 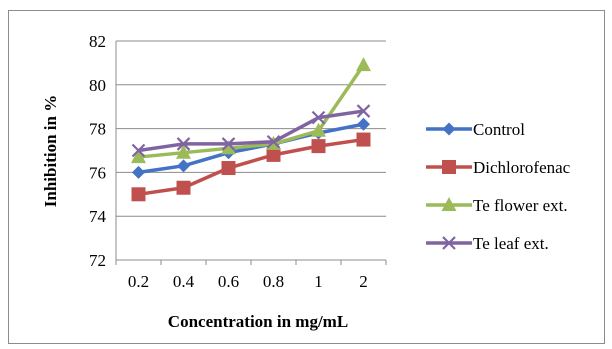 What do you see at coordinates (97, 260) in the screenshot?
I see `y-tick-label: 72` at bounding box center [97, 260].